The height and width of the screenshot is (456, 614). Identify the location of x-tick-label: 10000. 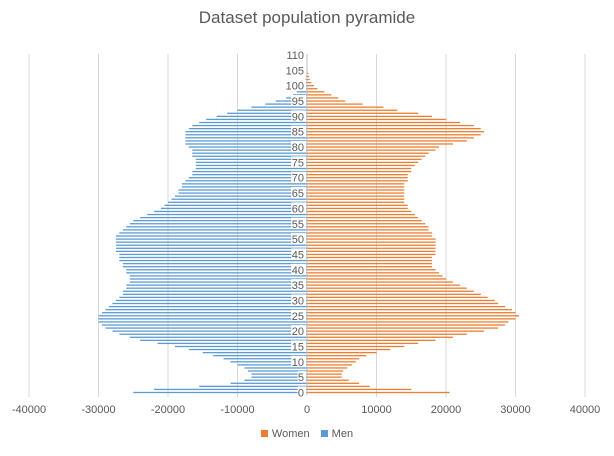
(376, 410).